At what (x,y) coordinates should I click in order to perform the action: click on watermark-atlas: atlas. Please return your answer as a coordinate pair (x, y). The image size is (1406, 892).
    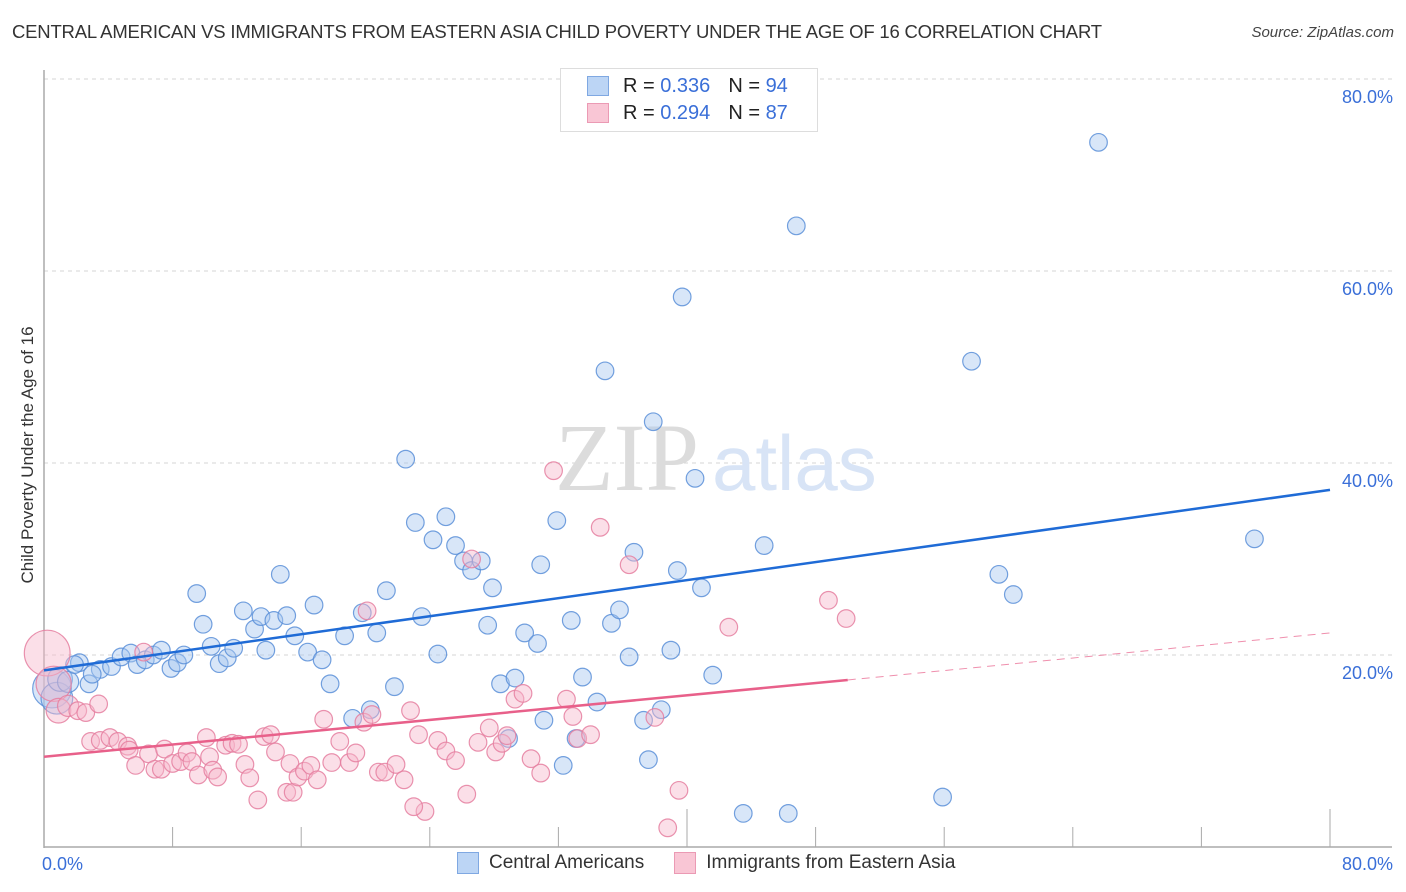
    Looking at the image, I should click on (794, 463).